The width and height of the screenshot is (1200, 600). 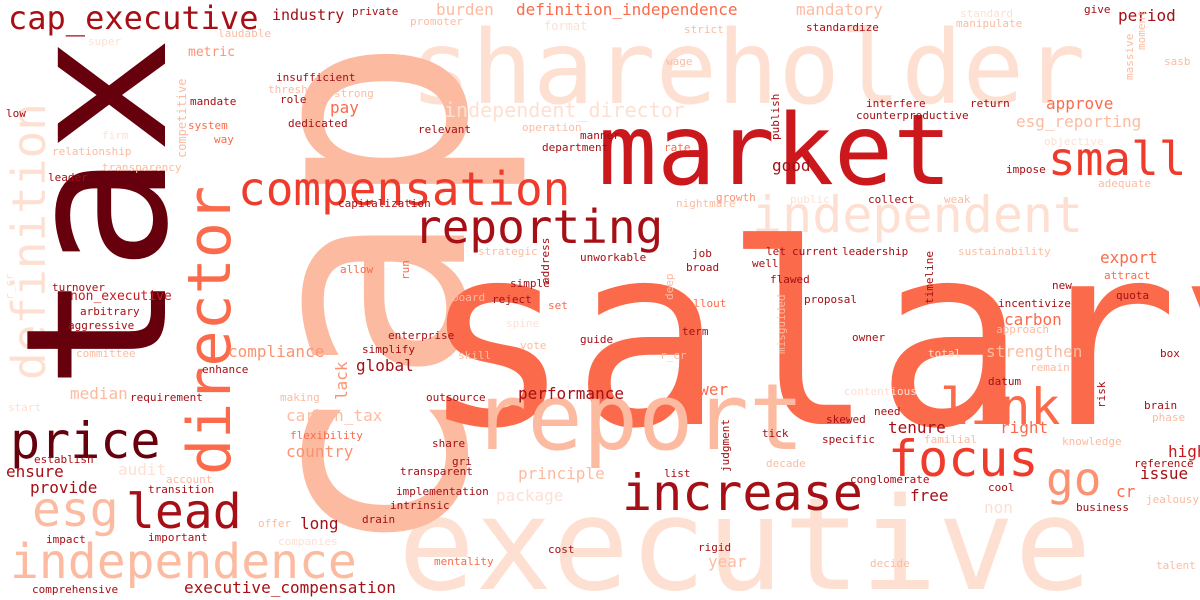 I want to click on word-cr: cr, so click(x=1126, y=491).